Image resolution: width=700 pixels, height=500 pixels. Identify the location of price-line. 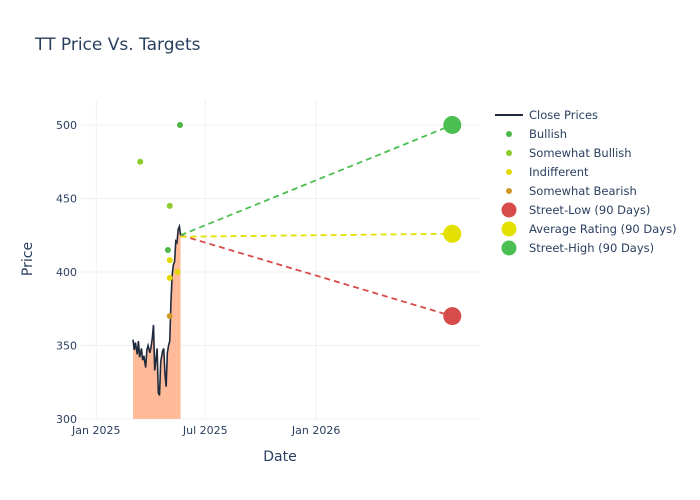
(157, 309).